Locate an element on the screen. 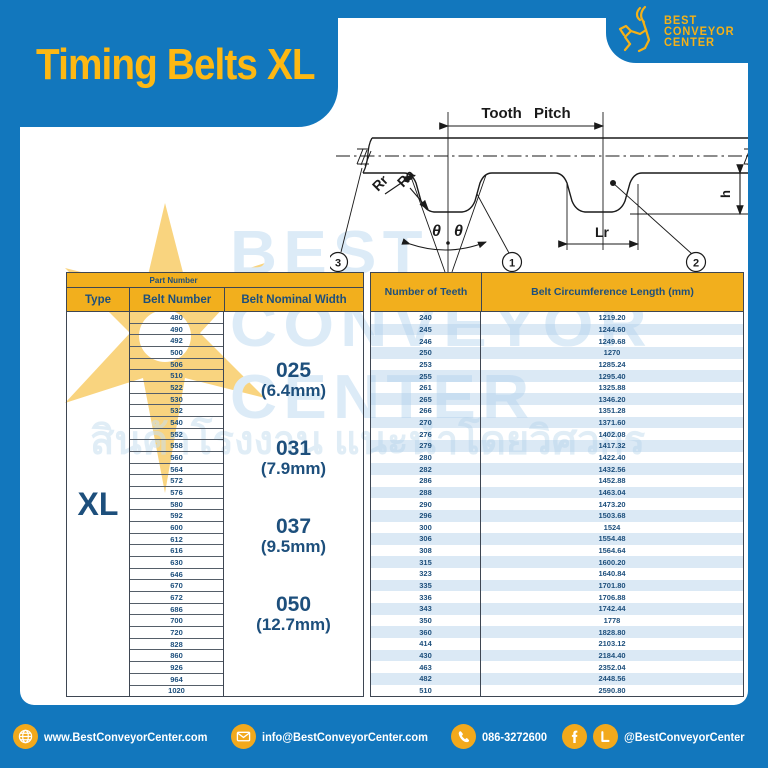  theta-left-label: θ is located at coordinates (436, 231).